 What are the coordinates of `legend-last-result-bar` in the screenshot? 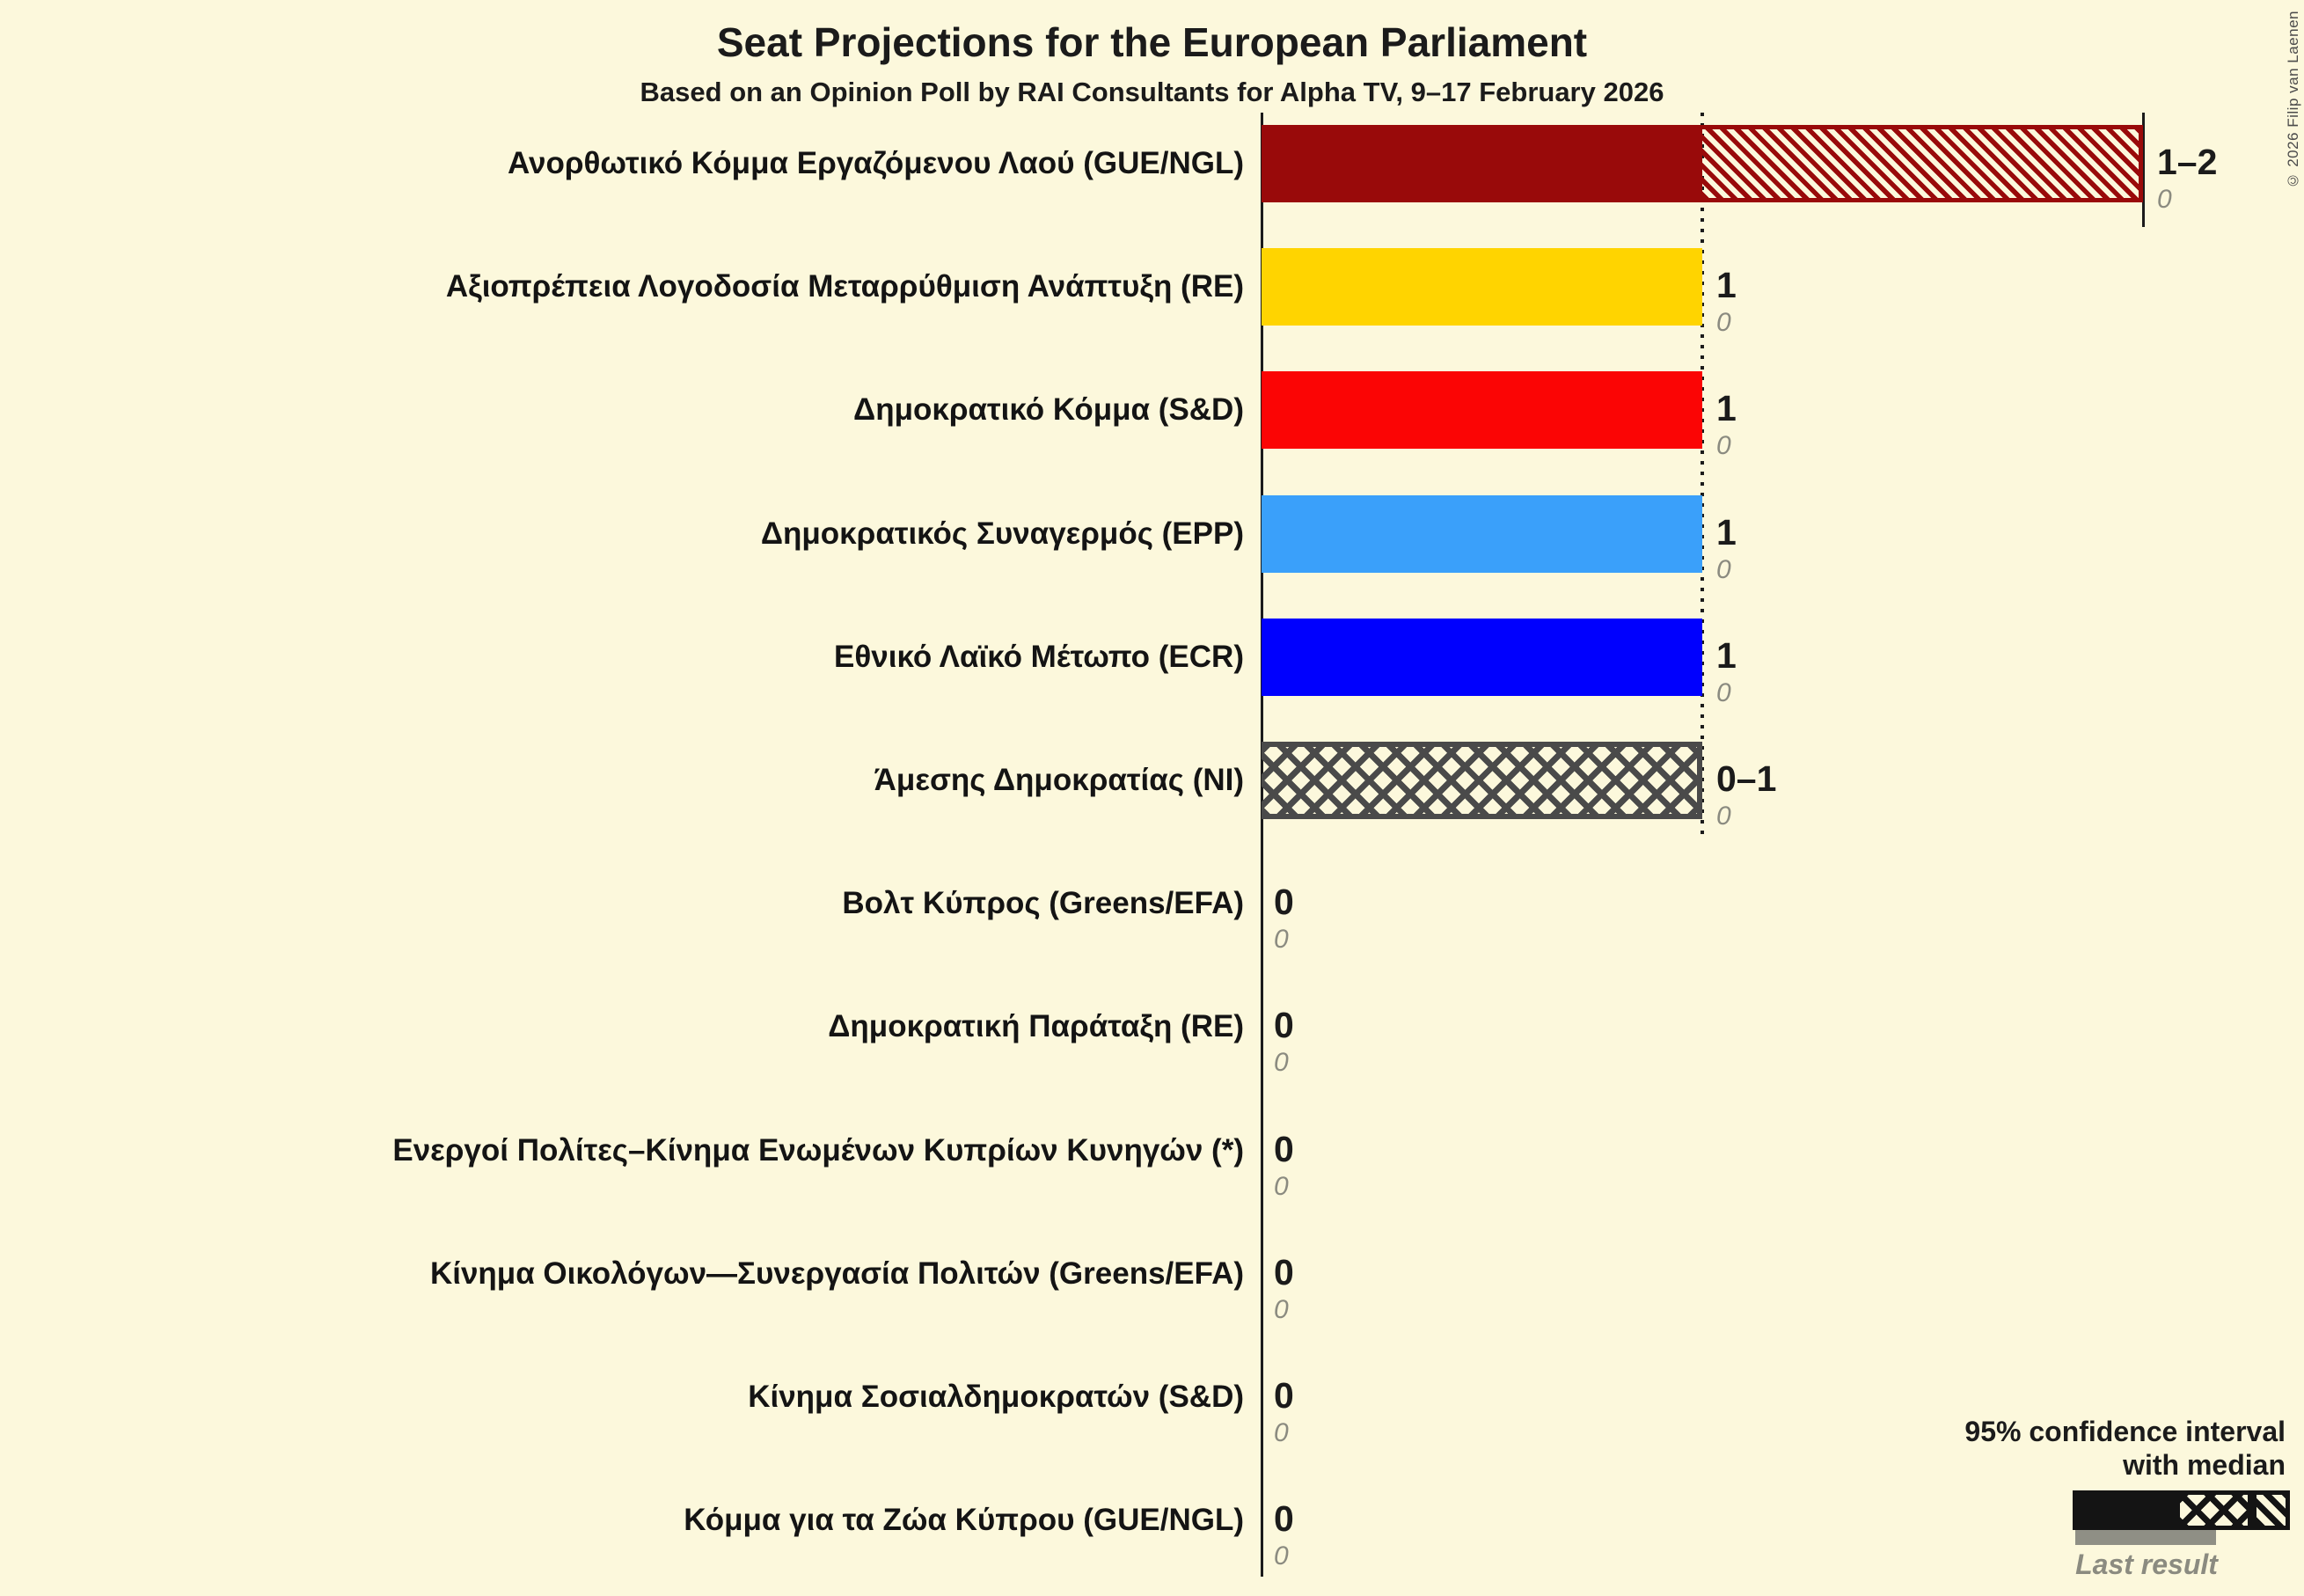 It's located at (2145, 1537).